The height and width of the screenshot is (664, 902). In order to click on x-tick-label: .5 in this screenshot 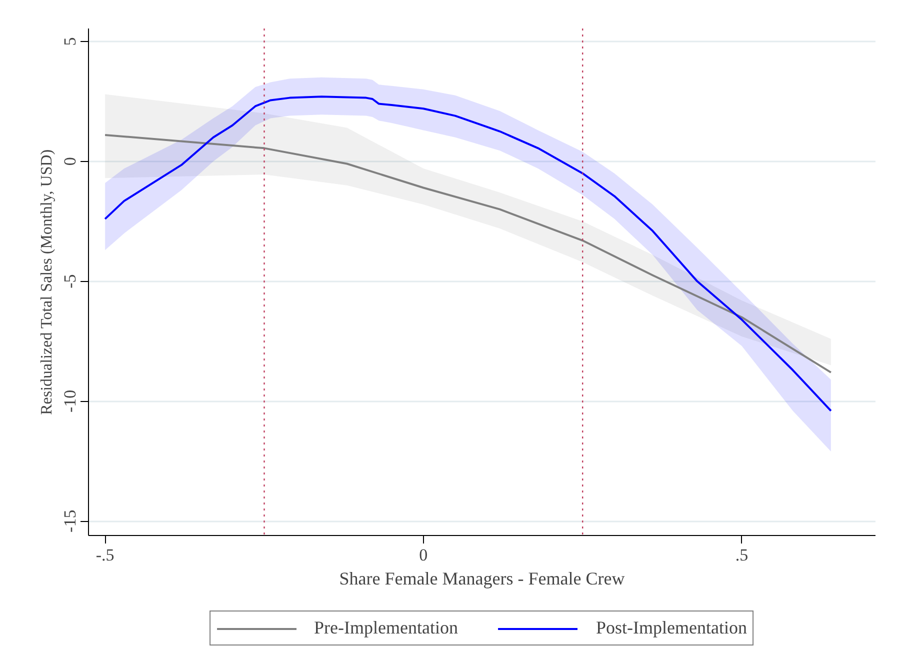, I will do `click(741, 555)`.